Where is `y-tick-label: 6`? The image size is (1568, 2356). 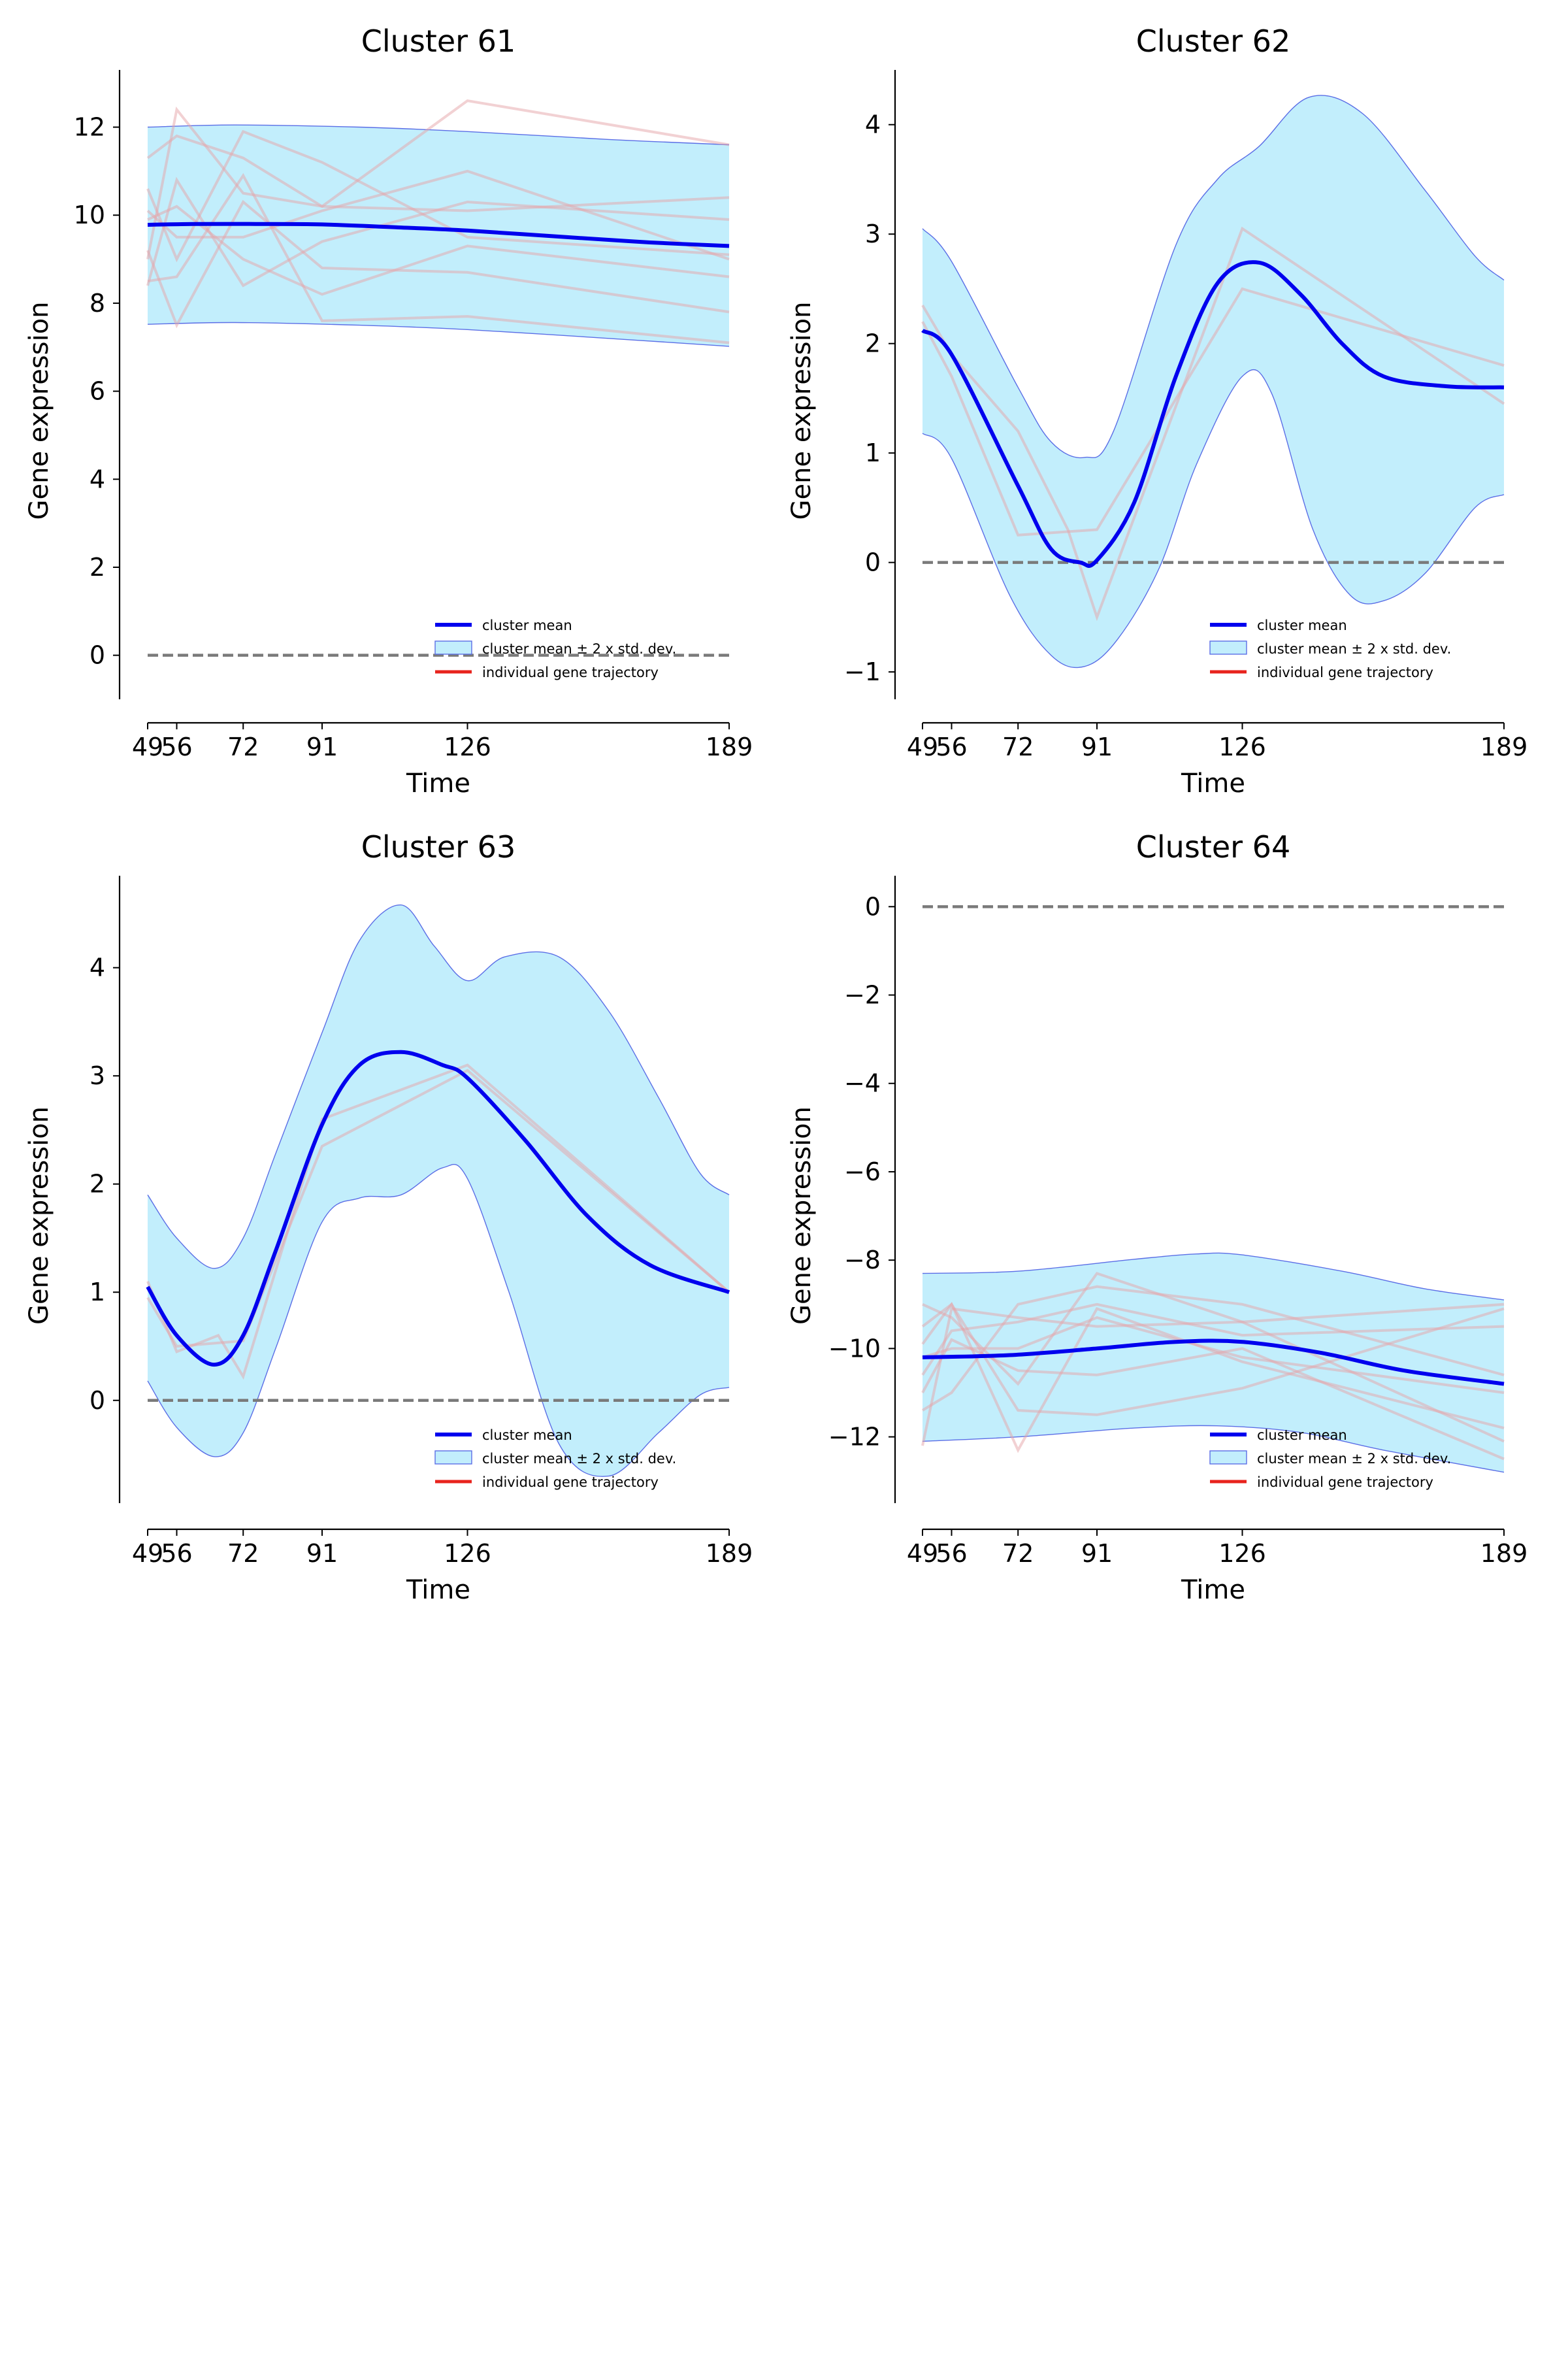 y-tick-label: 6 is located at coordinates (97, 391).